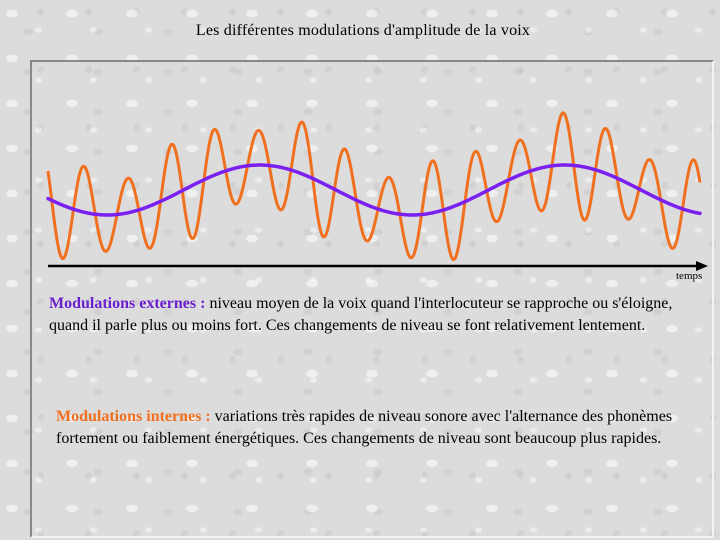 The height and width of the screenshot is (540, 720). What do you see at coordinates (702, 266) in the screenshot?
I see `time-axis-arrowhead` at bounding box center [702, 266].